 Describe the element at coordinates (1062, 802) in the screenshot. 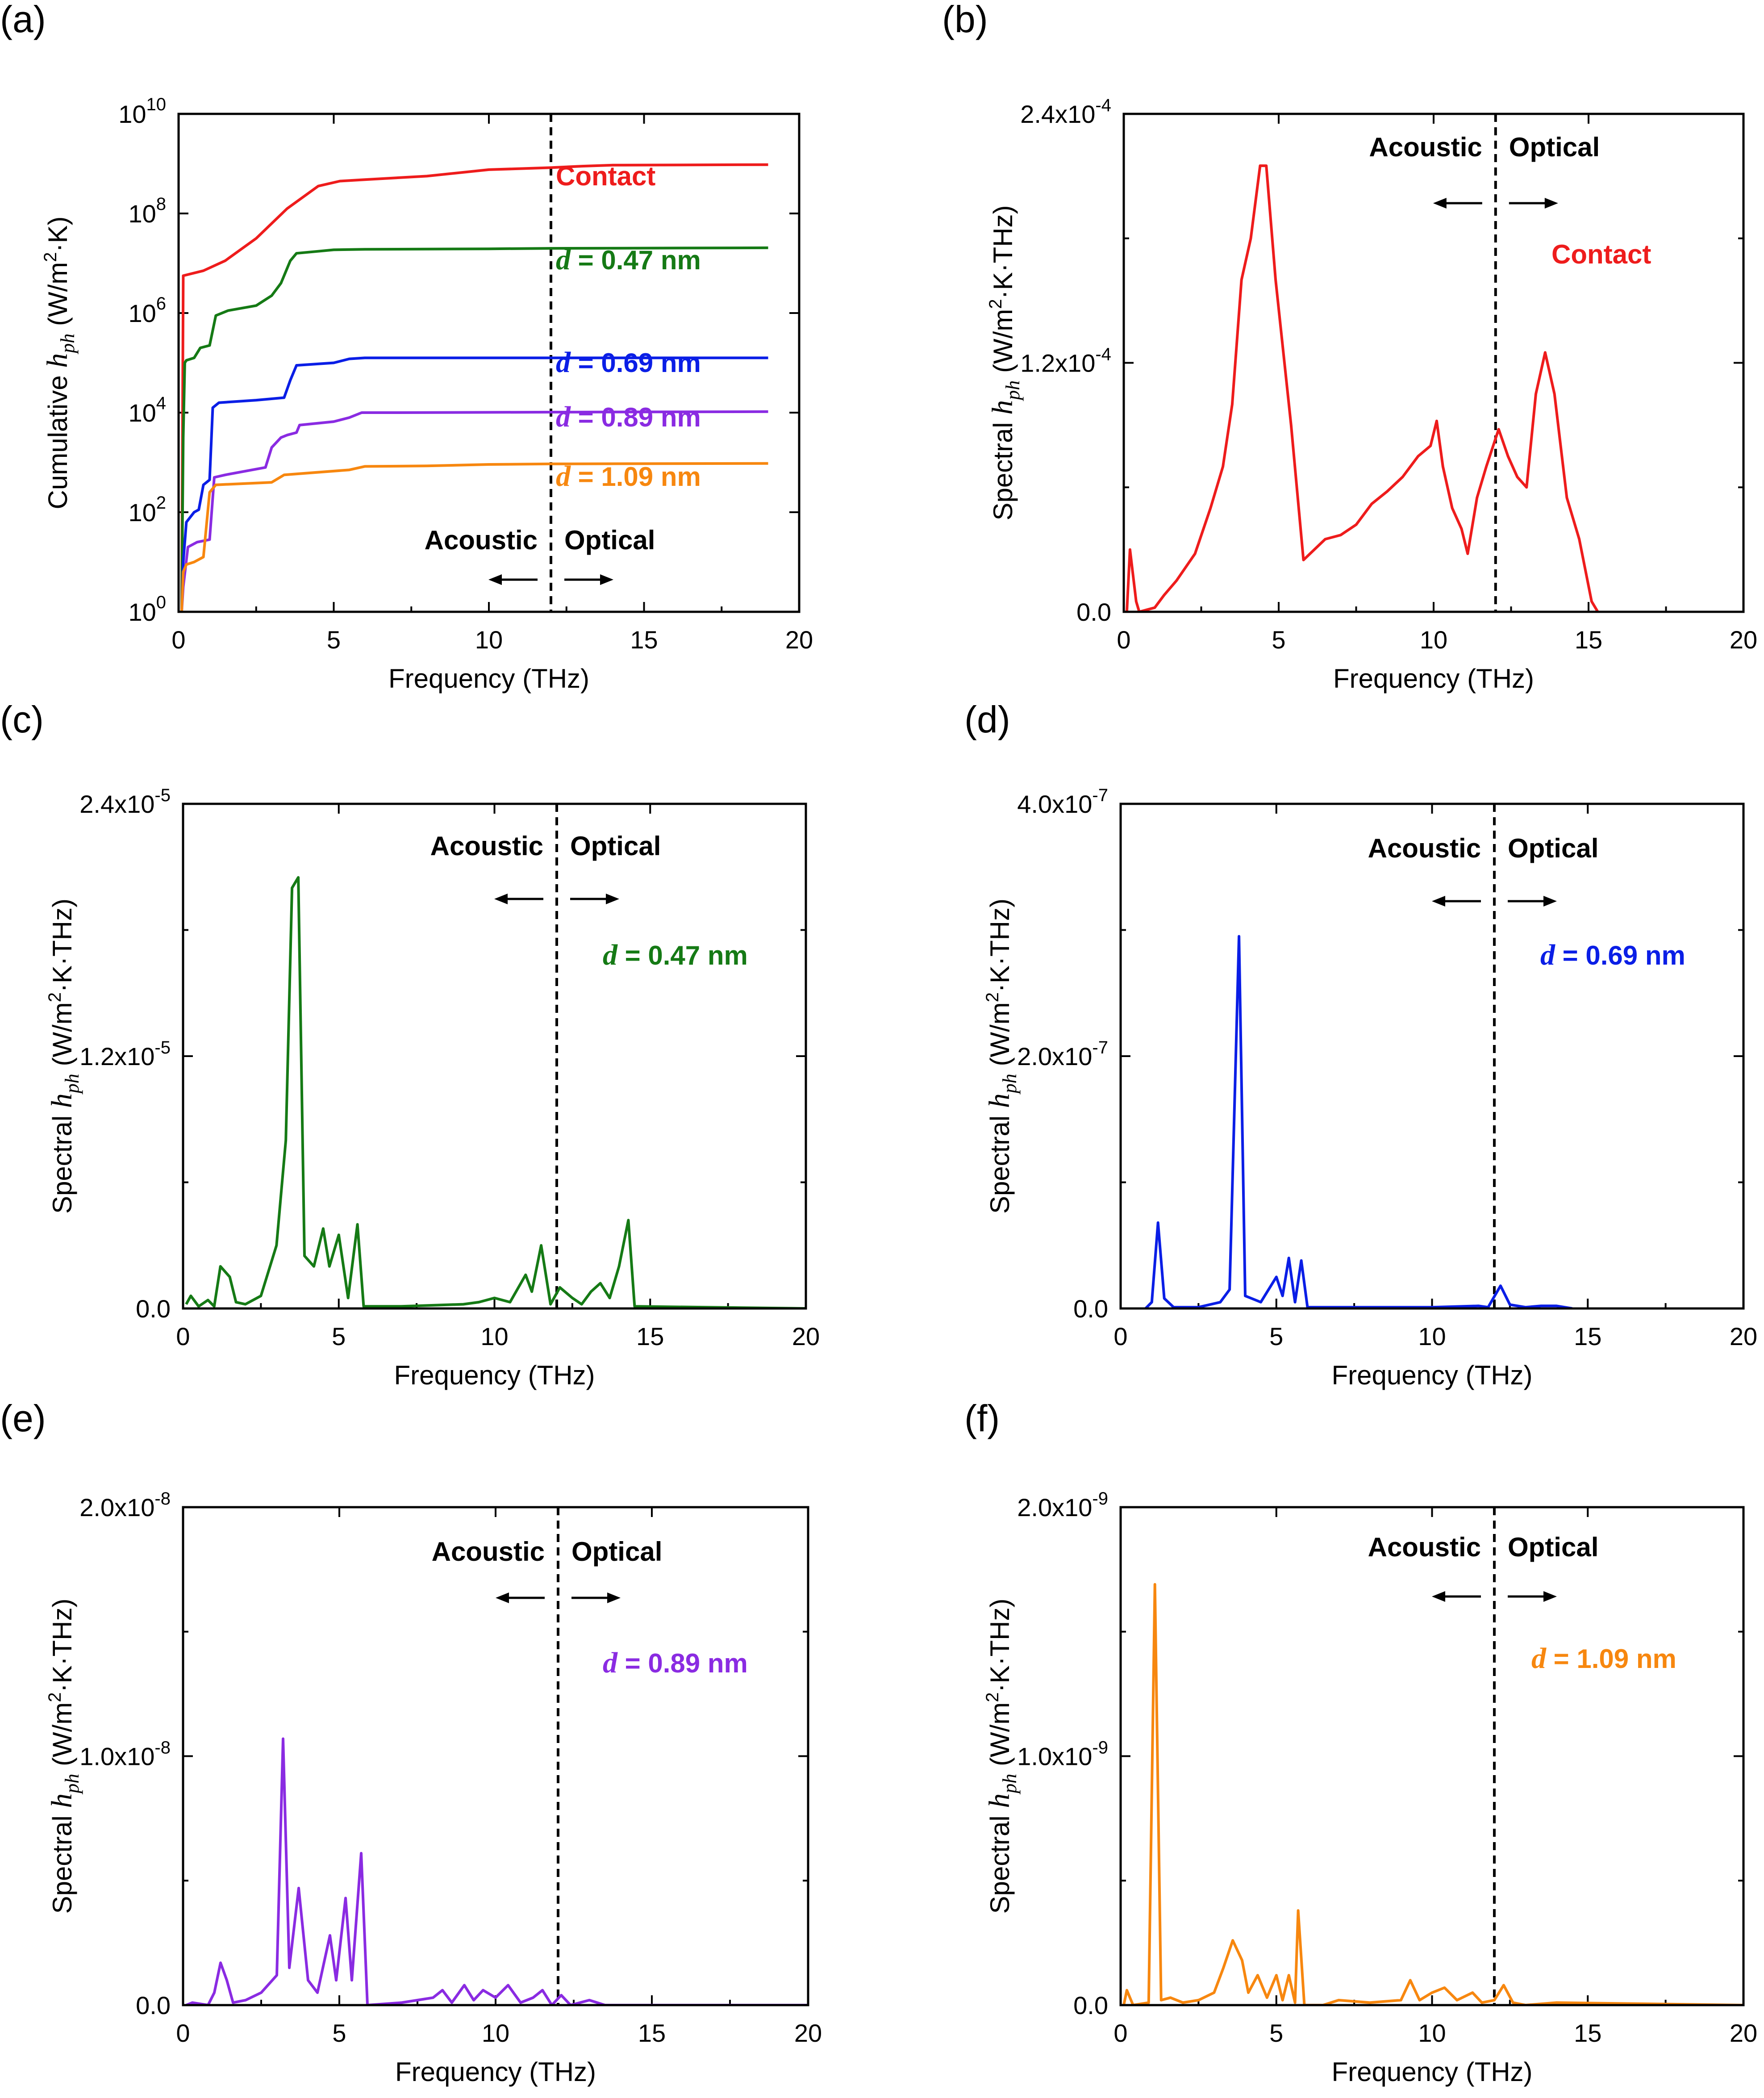

I see `y-tick-label: 4.0x10⁻⁷` at that location.